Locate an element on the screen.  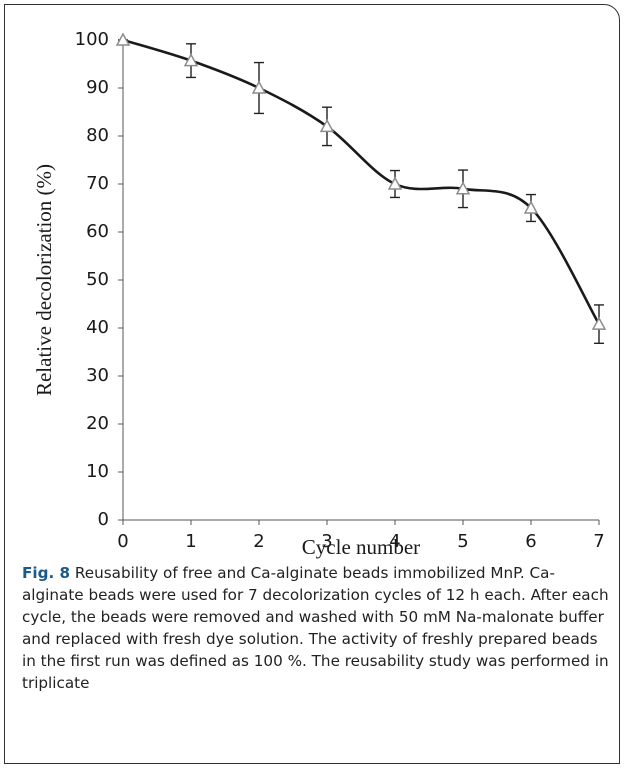
x-tick-label: 1 is located at coordinates (190, 541).